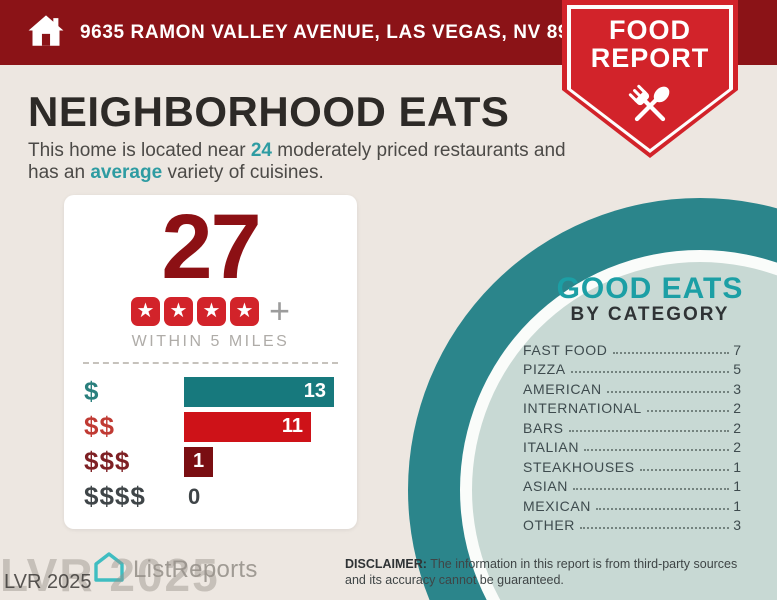  What do you see at coordinates (92, 391) in the screenshot?
I see `price-tier-label: $` at bounding box center [92, 391].